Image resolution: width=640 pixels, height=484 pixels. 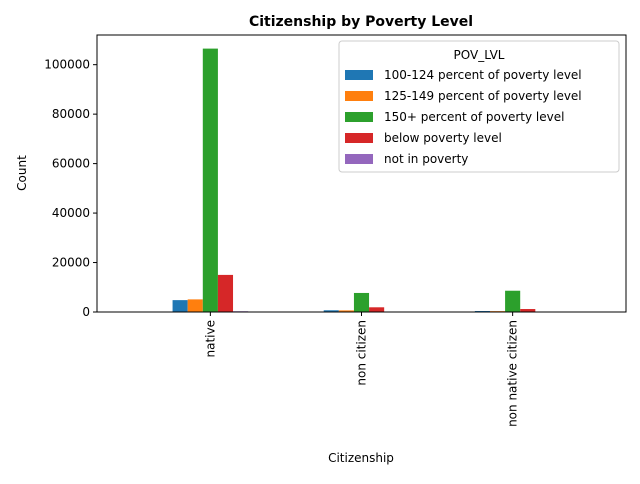 What do you see at coordinates (210, 338) in the screenshot?
I see `x-tick-label-0: native` at bounding box center [210, 338].